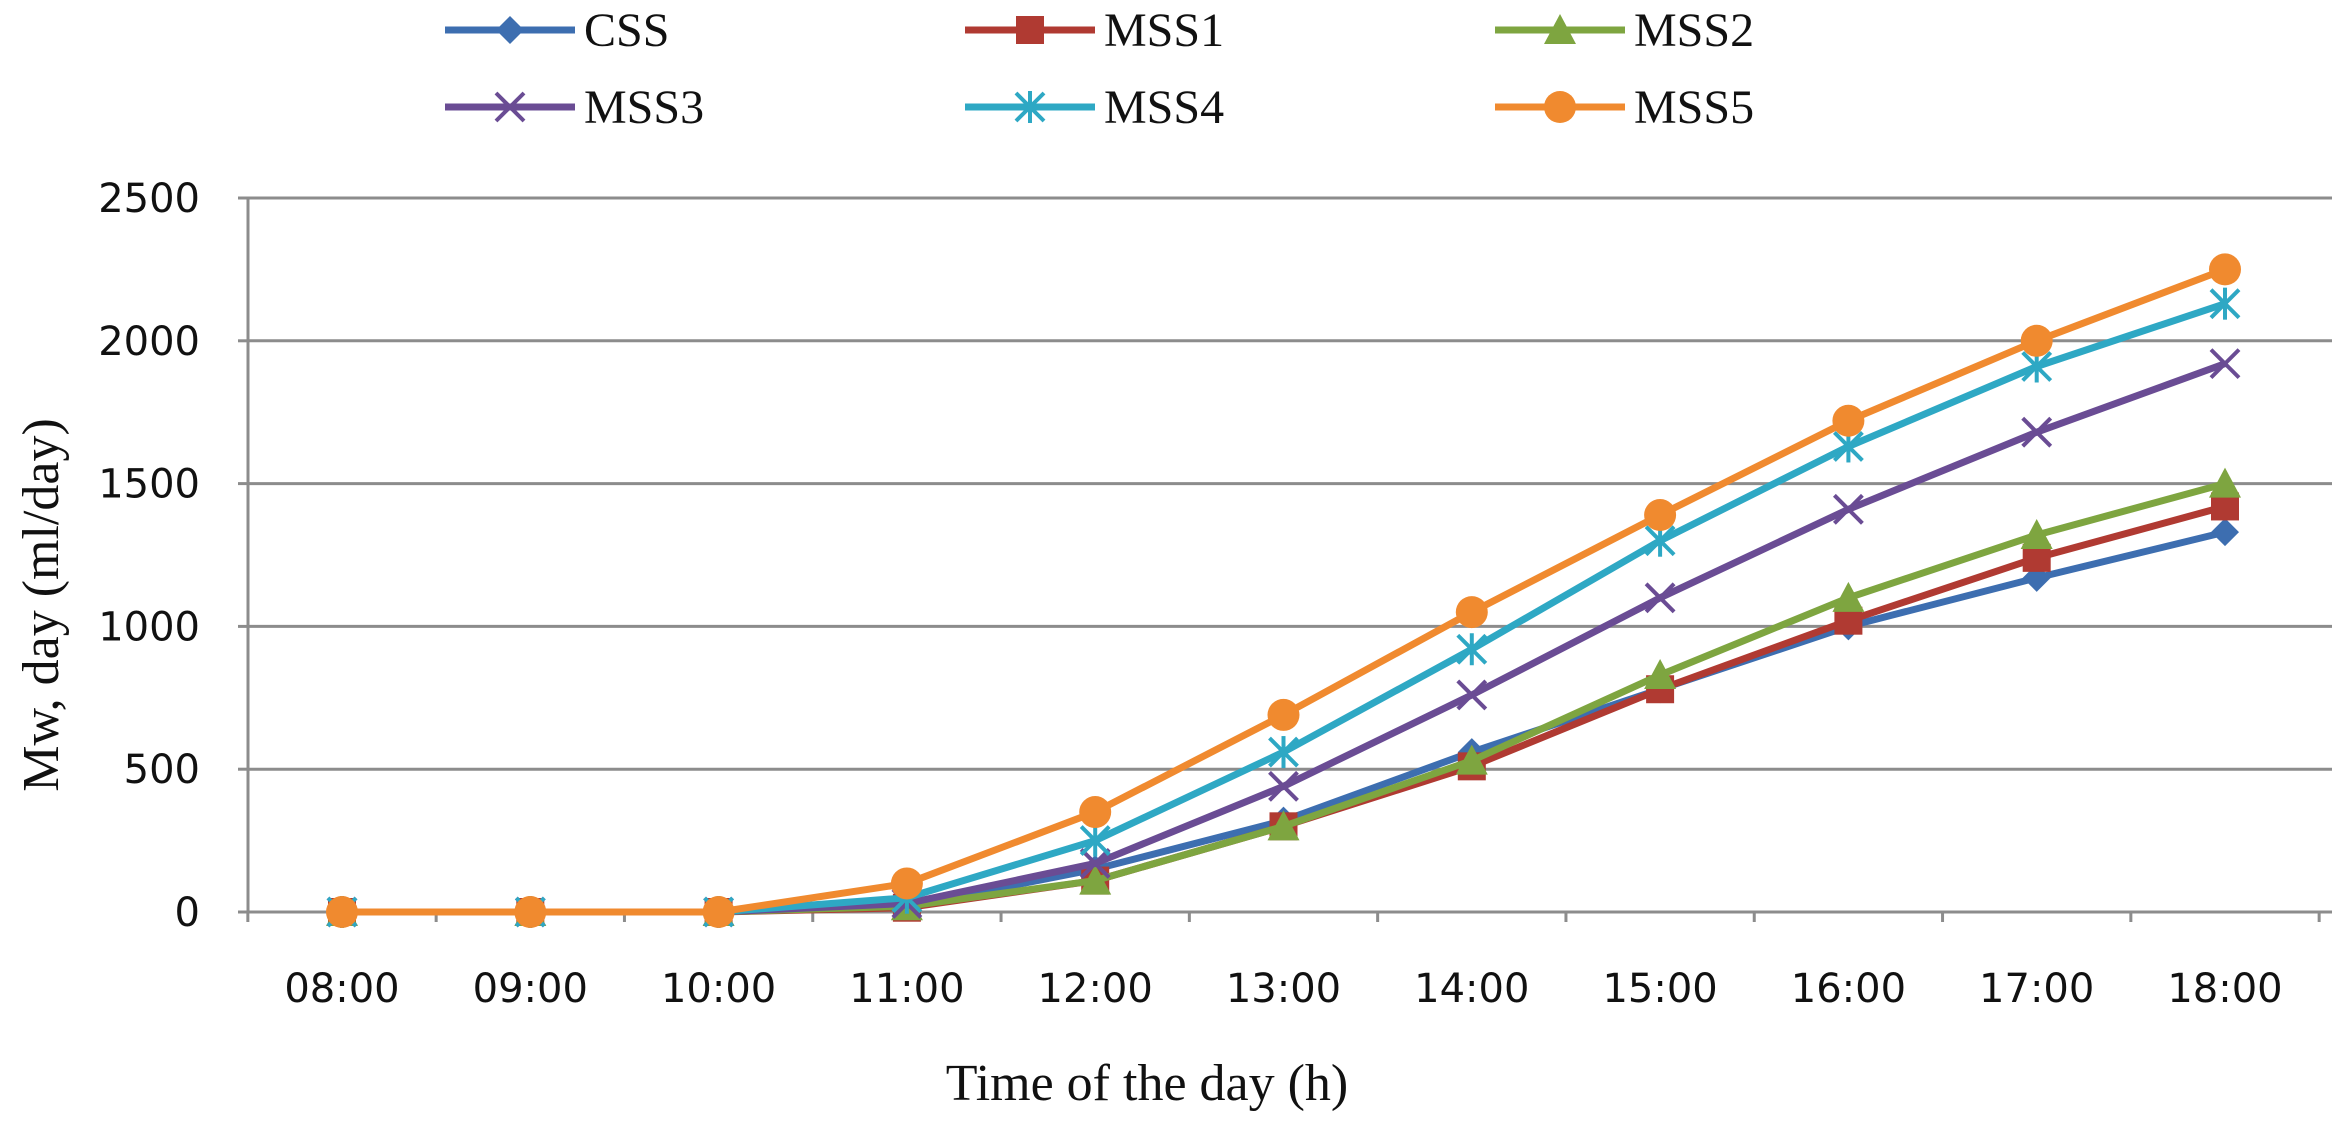 The height and width of the screenshot is (1138, 2342). Describe the element at coordinates (718, 989) in the screenshot. I see `x-tick-label: 10:00` at that location.